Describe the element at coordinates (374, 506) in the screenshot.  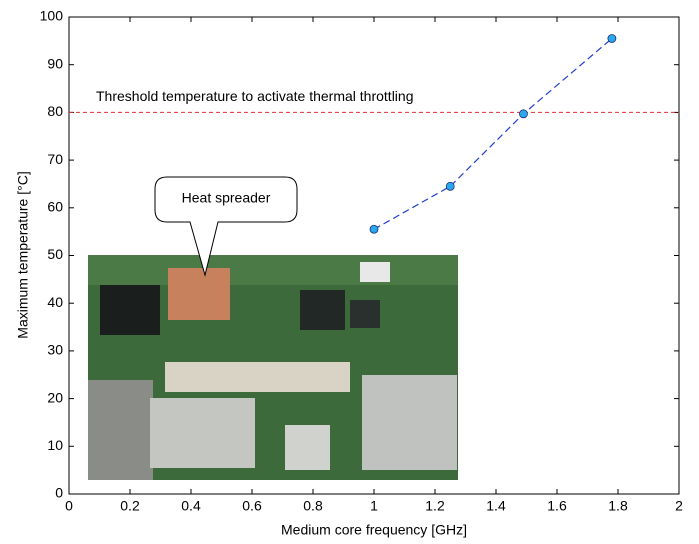
I see `x-tick-label: 1` at that location.